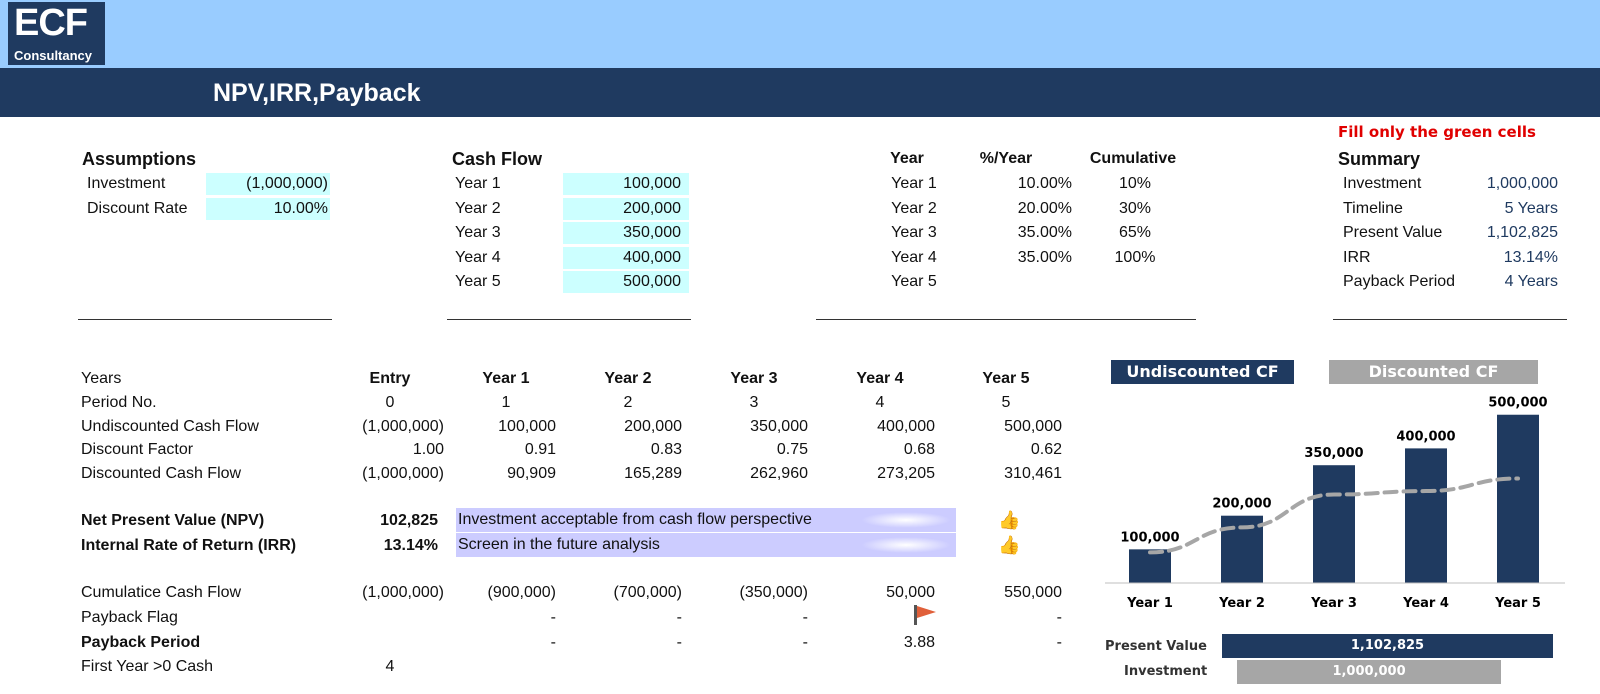  What do you see at coordinates (1333, 603) in the screenshot?
I see `x-axis-label: Year 3` at bounding box center [1333, 603].